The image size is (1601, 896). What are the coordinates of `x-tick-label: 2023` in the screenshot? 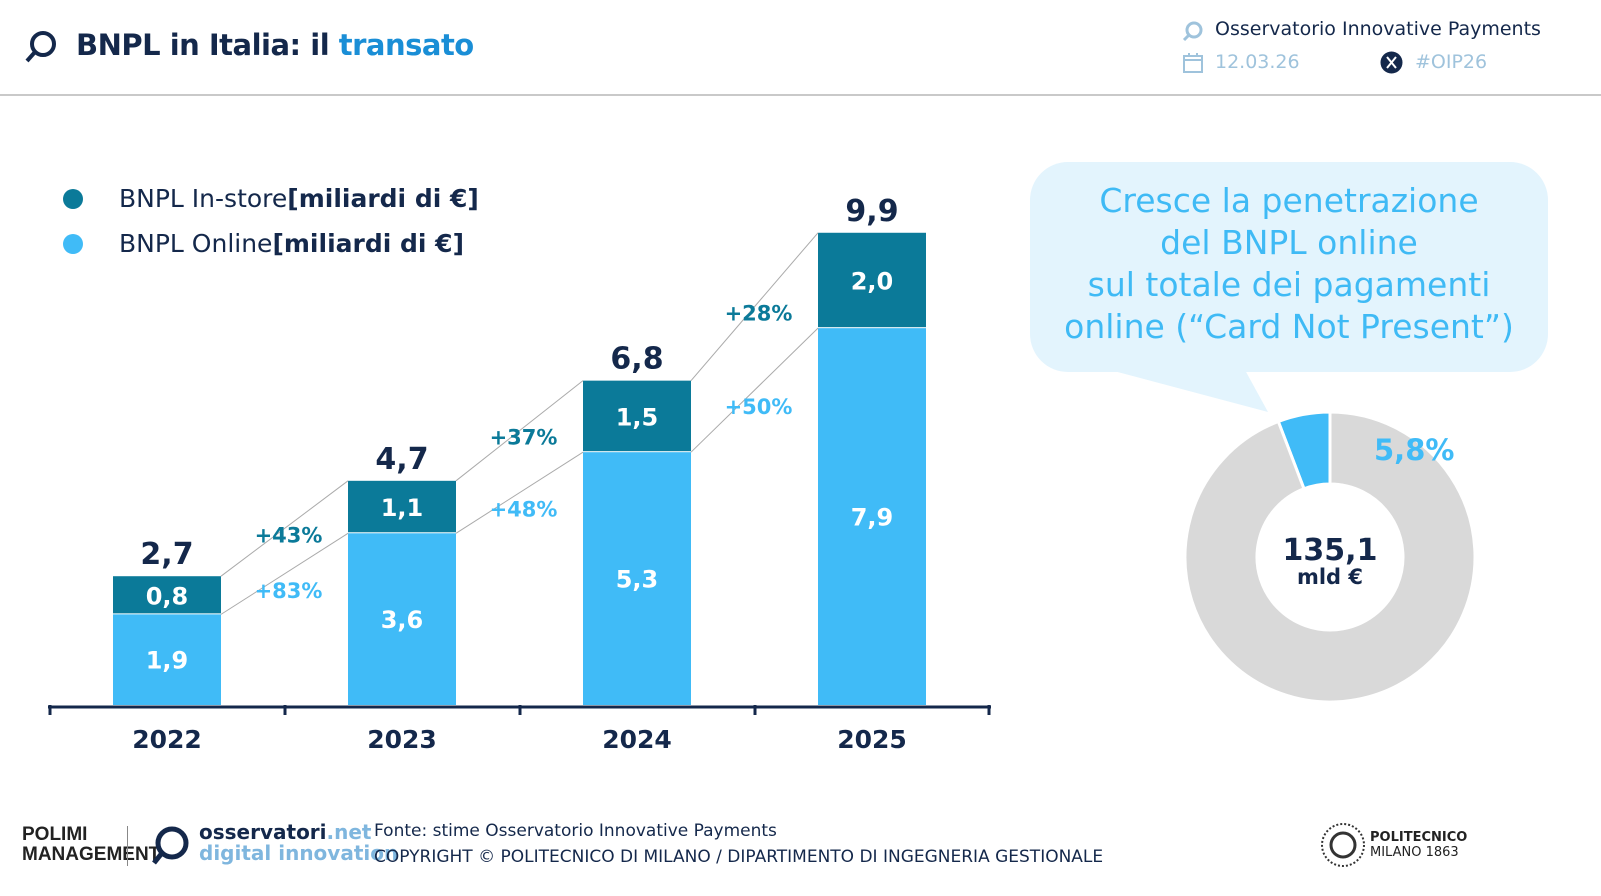 It's located at (402, 739).